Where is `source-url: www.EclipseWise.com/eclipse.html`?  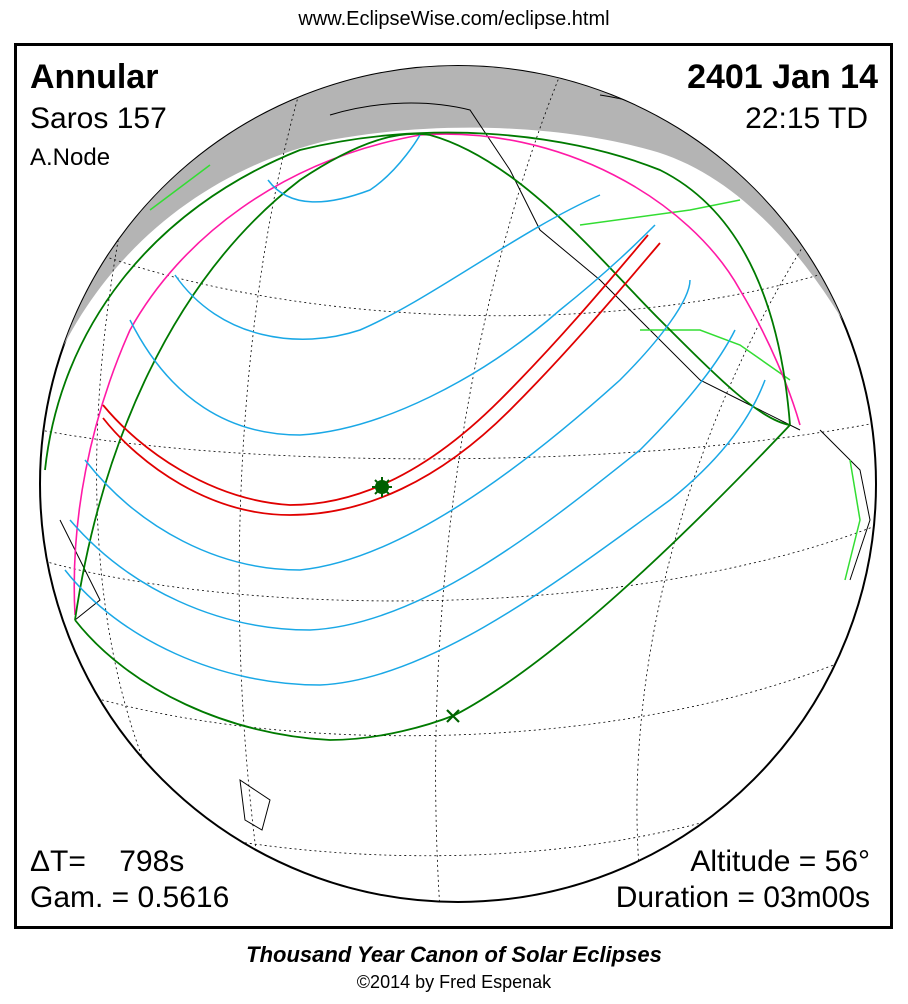
source-url: www.EclipseWise.com/eclipse.html is located at coordinates (454, 19).